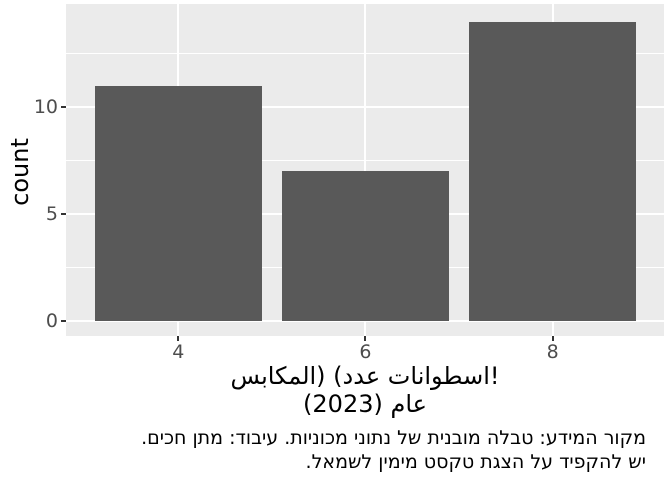  What do you see at coordinates (273, 376) in the screenshot?
I see `x-axis-title-word: المكابس` at bounding box center [273, 376].